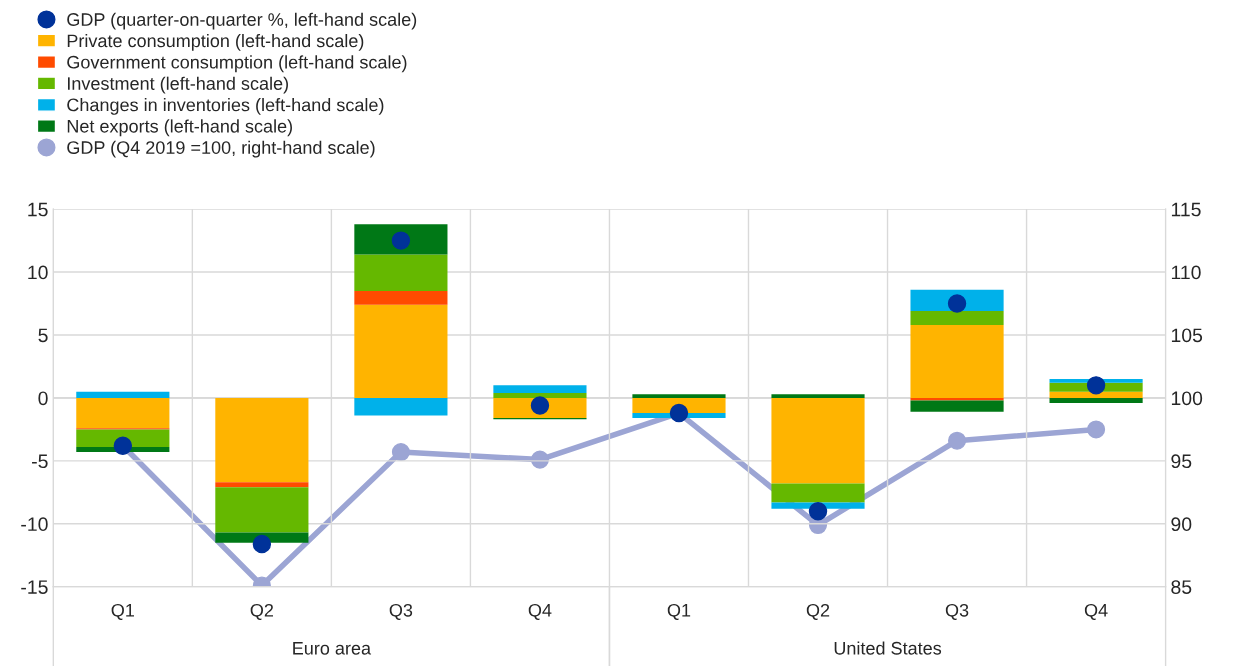 The width and height of the screenshot is (1240, 666). Describe the element at coordinates (888, 648) in the screenshot. I see `text: United States` at that location.